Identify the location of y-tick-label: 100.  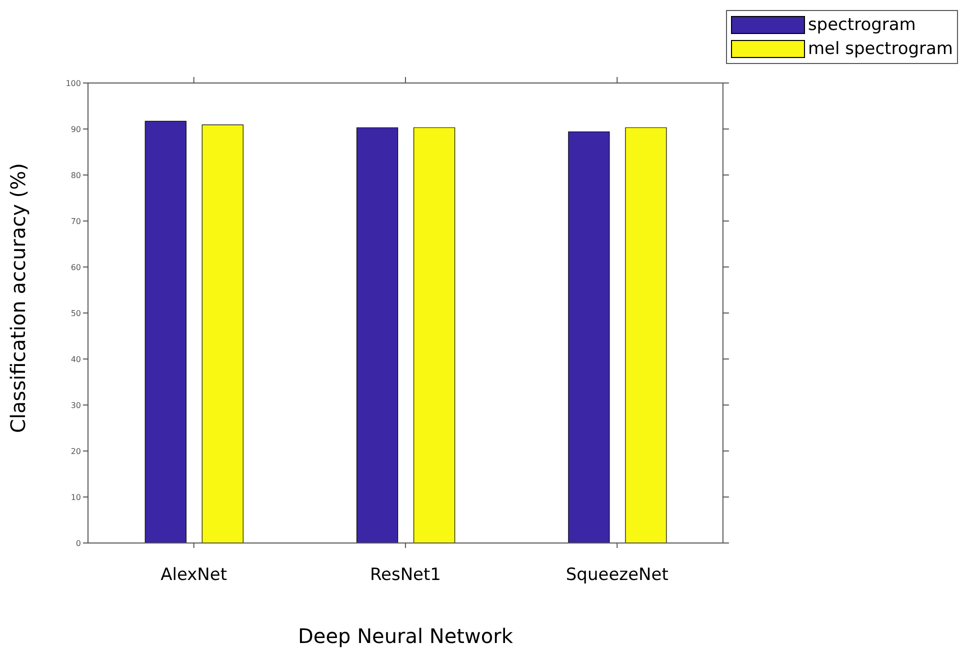
(73, 83).